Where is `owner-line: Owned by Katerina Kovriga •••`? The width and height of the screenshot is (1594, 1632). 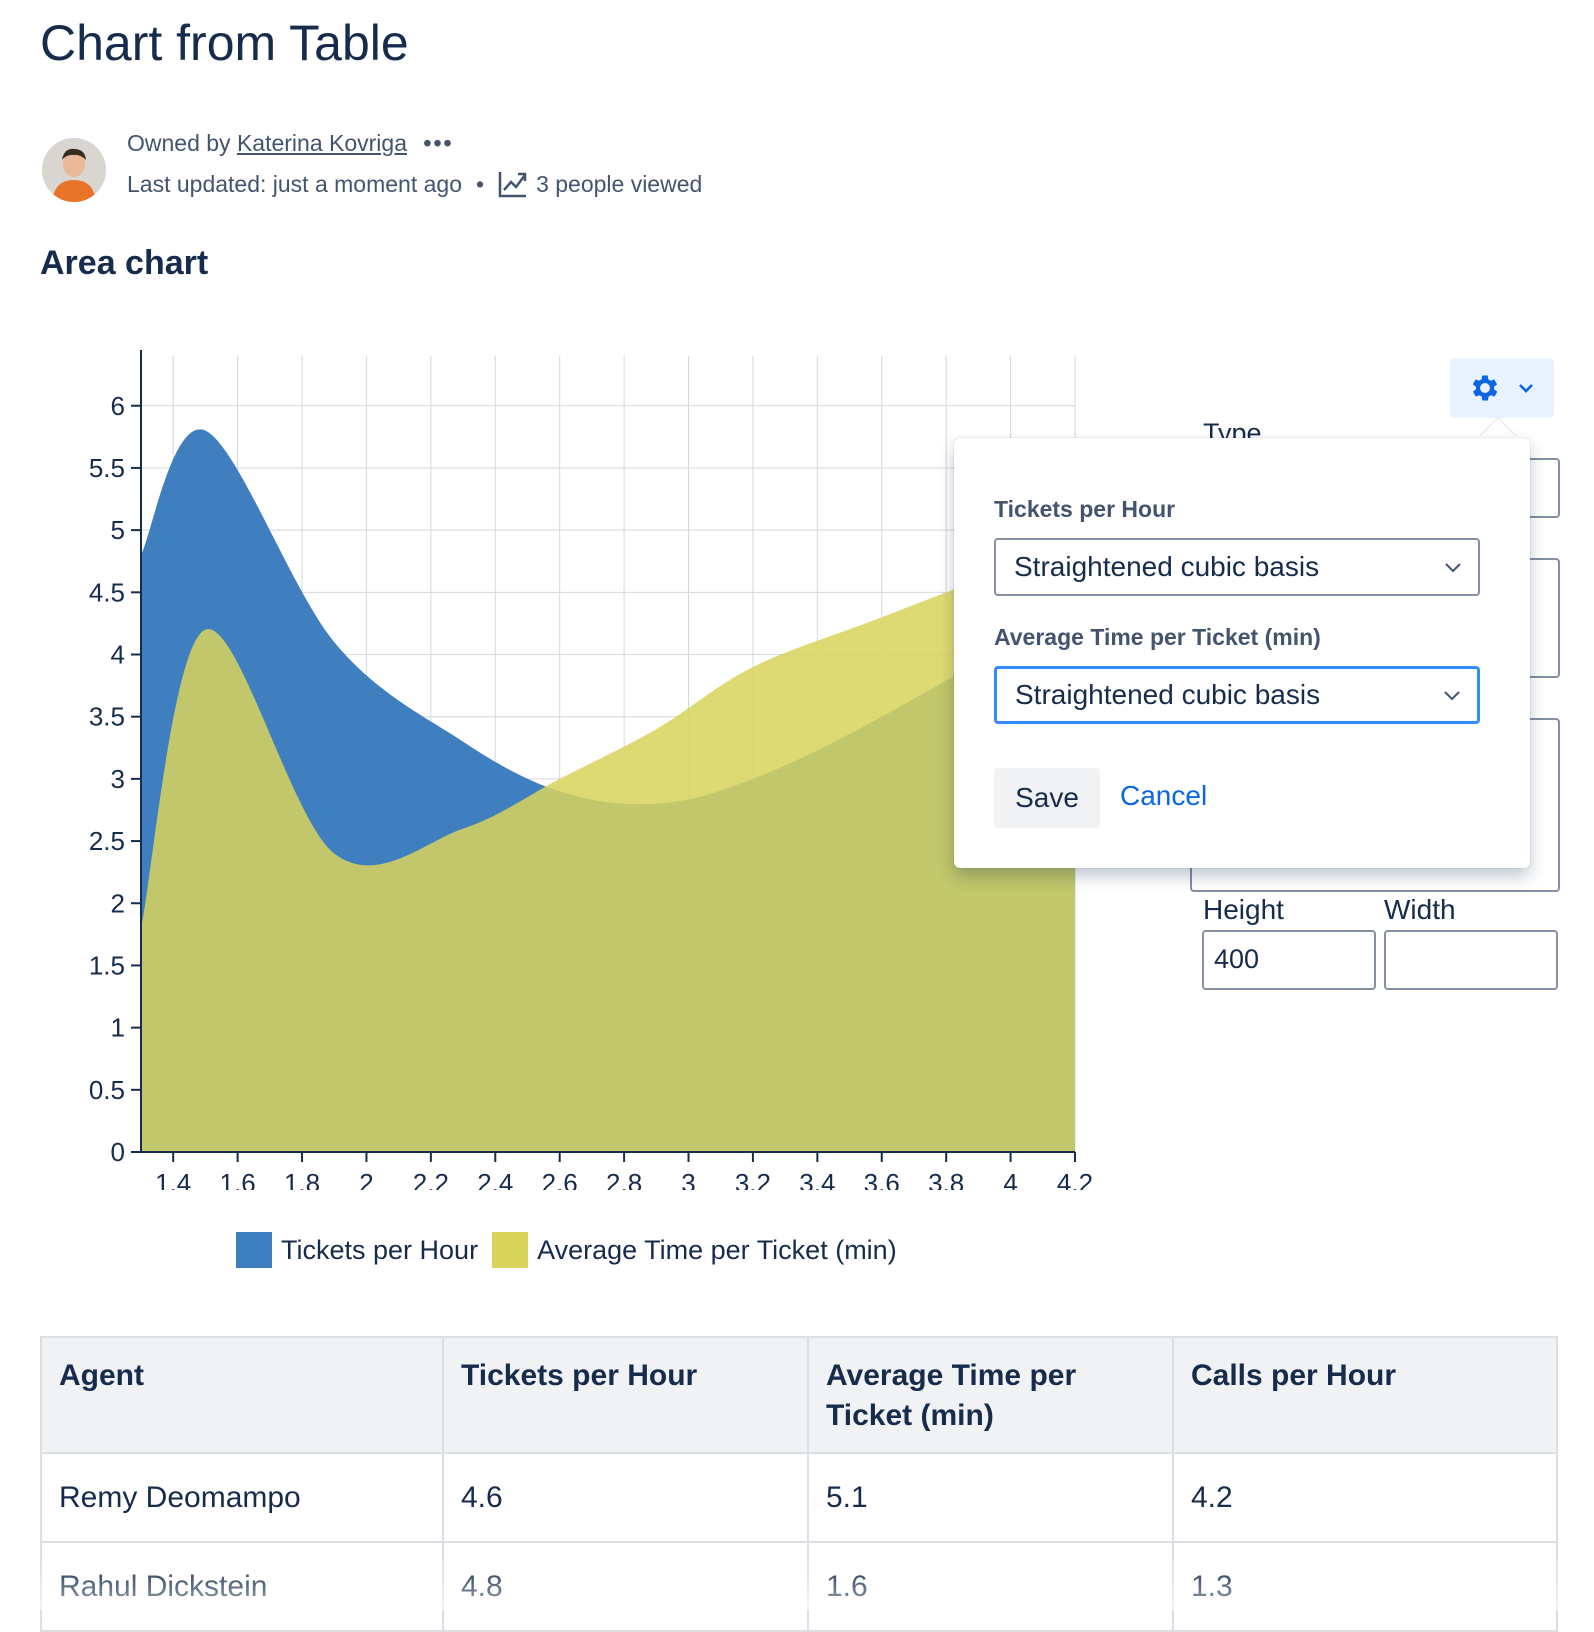
owner-line: Owned by Katerina Kovriga ••• is located at coordinates (290, 143).